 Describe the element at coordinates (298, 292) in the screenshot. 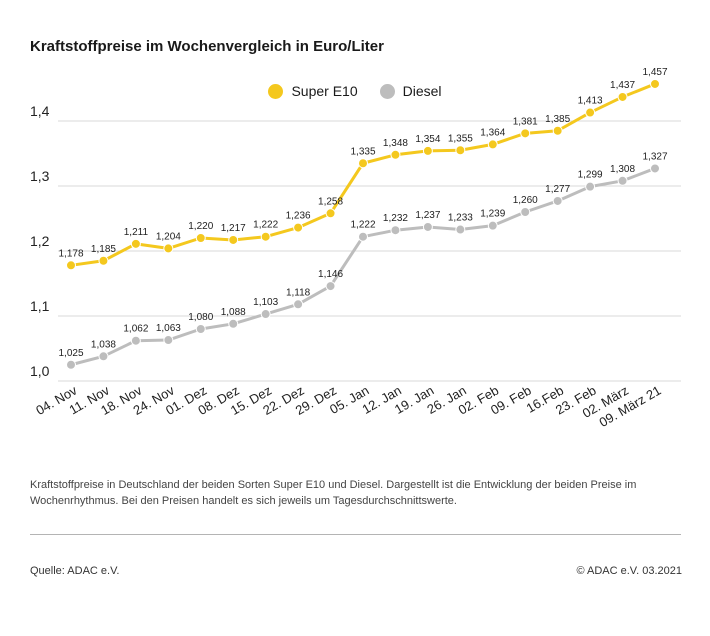

I see `data-label-diesel: 1,118` at that location.